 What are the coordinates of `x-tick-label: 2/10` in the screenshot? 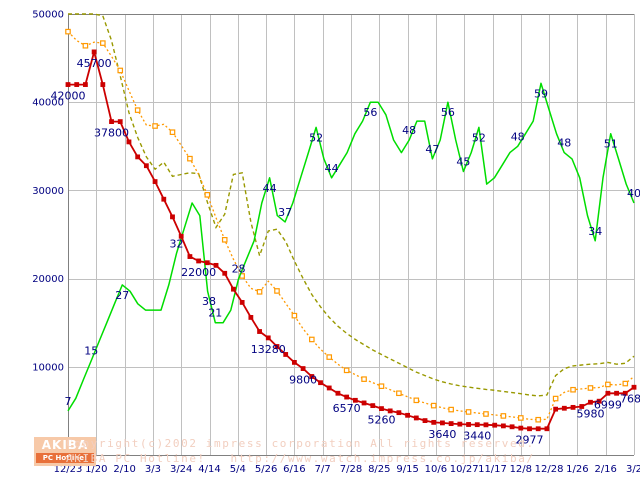 It's located at (124, 469).